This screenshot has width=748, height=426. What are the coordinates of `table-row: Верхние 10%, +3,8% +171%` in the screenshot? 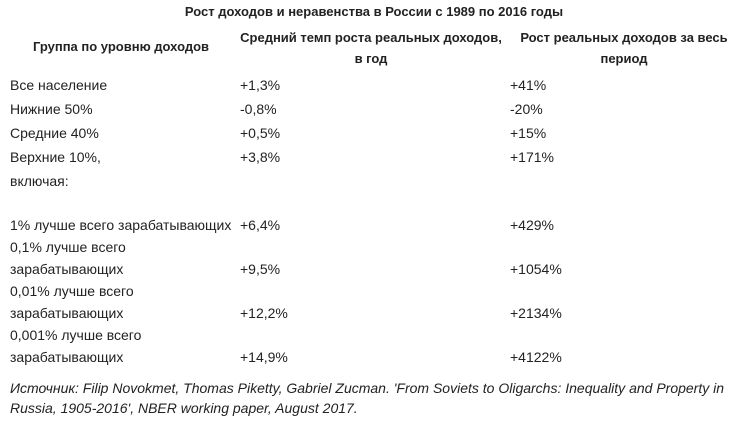 It's located at (374, 156).